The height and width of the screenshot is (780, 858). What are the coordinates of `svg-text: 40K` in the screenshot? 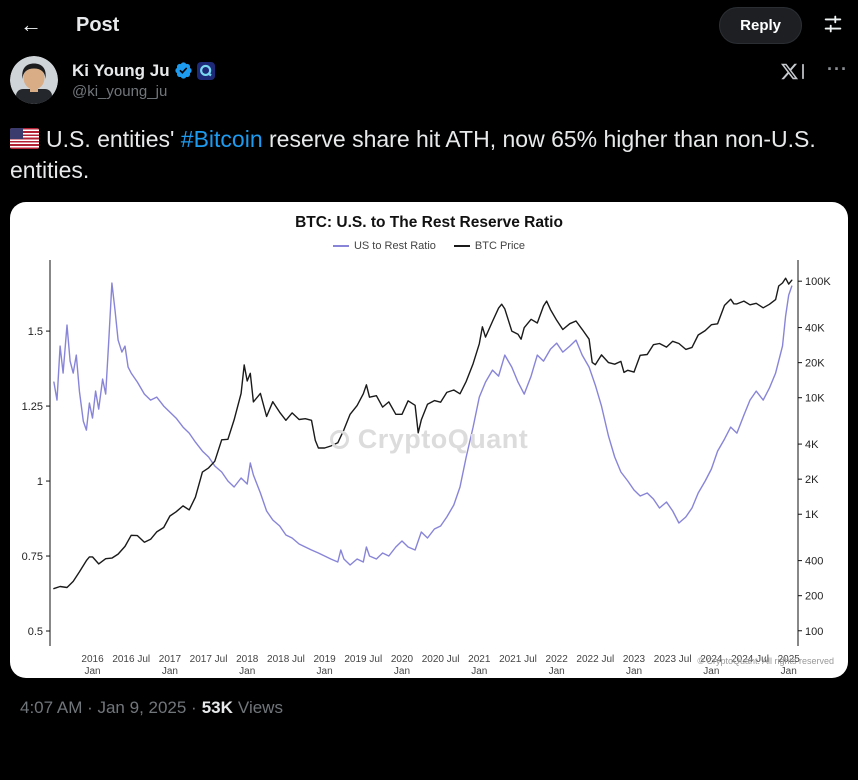 It's located at (815, 329).